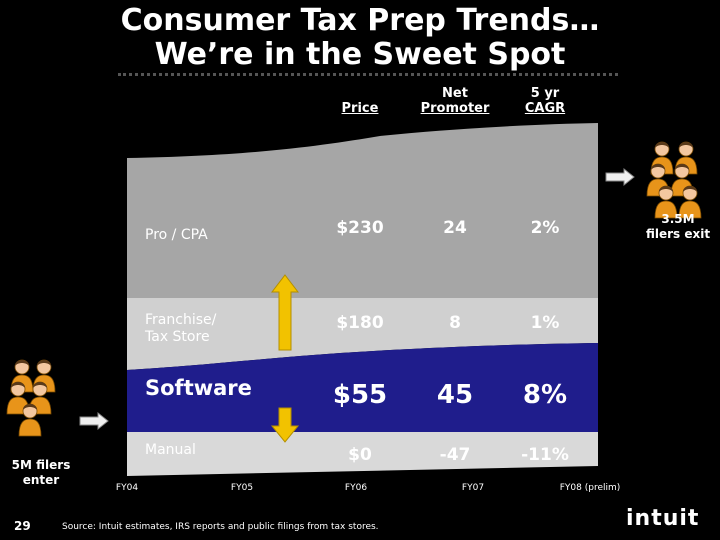  Describe the element at coordinates (663, 518) in the screenshot. I see `intuit-logo: intuit` at that location.